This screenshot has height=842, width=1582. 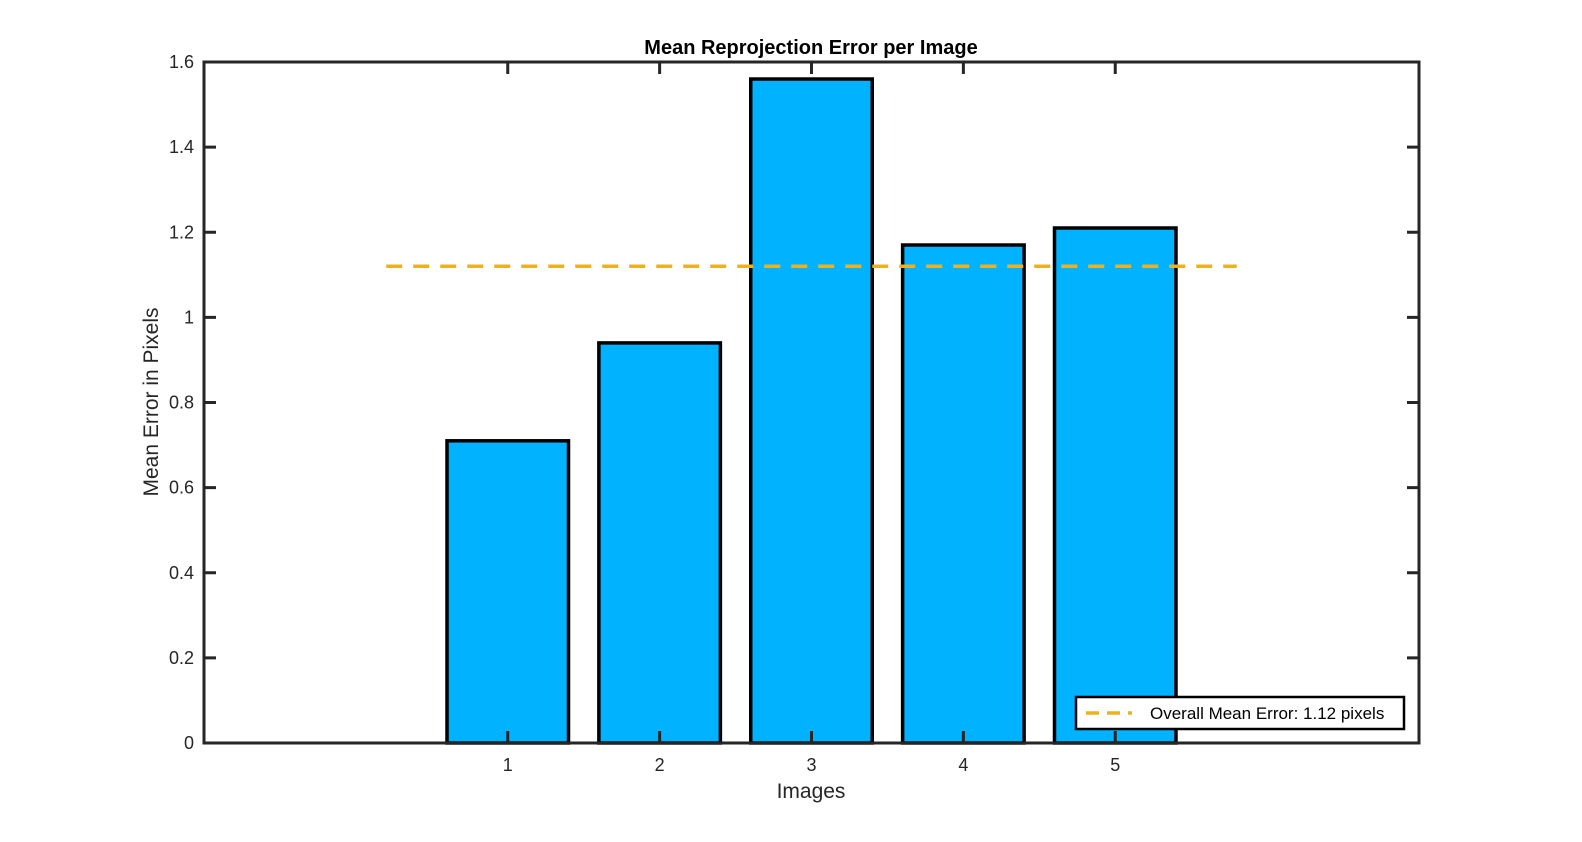 I want to click on legend: Overall Mean Error: 1.12 pixels, so click(x=1240, y=713).